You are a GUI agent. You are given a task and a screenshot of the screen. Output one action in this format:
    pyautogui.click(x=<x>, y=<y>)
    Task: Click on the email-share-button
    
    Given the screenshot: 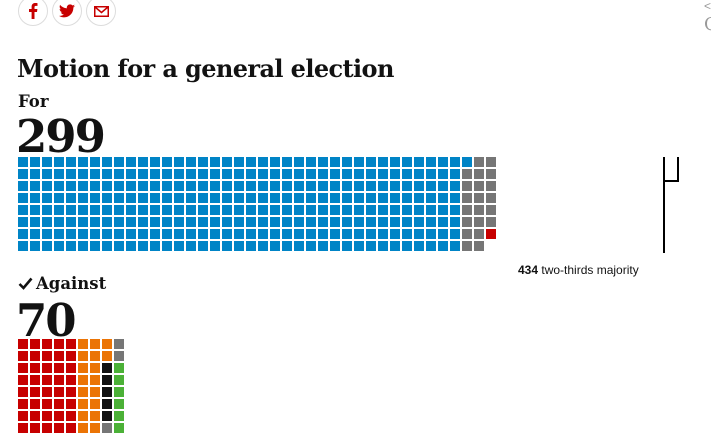 What is the action you would take?
    pyautogui.click(x=101, y=13)
    